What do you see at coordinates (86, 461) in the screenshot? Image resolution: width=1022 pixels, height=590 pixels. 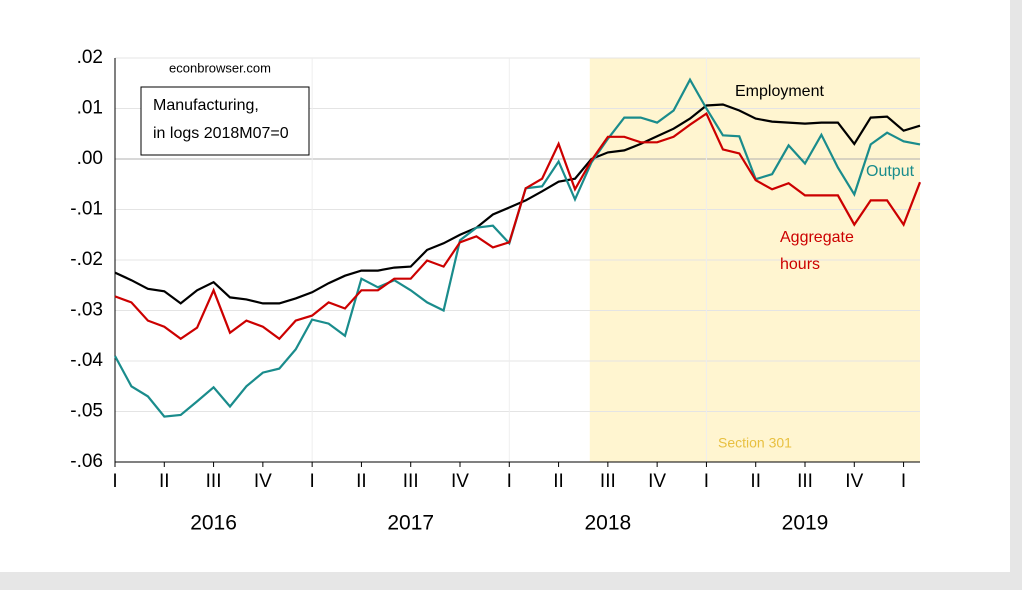 I see `y-tick-label: -.06` at bounding box center [86, 461].